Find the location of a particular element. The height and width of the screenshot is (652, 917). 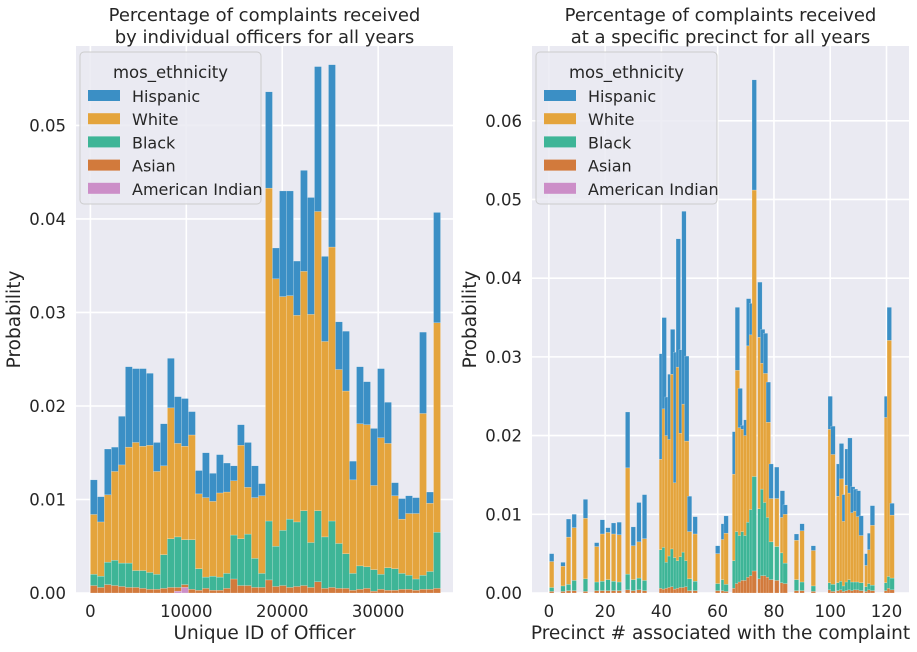

x-axis-label: Precinct # associated with the complaint is located at coordinates (720, 633).